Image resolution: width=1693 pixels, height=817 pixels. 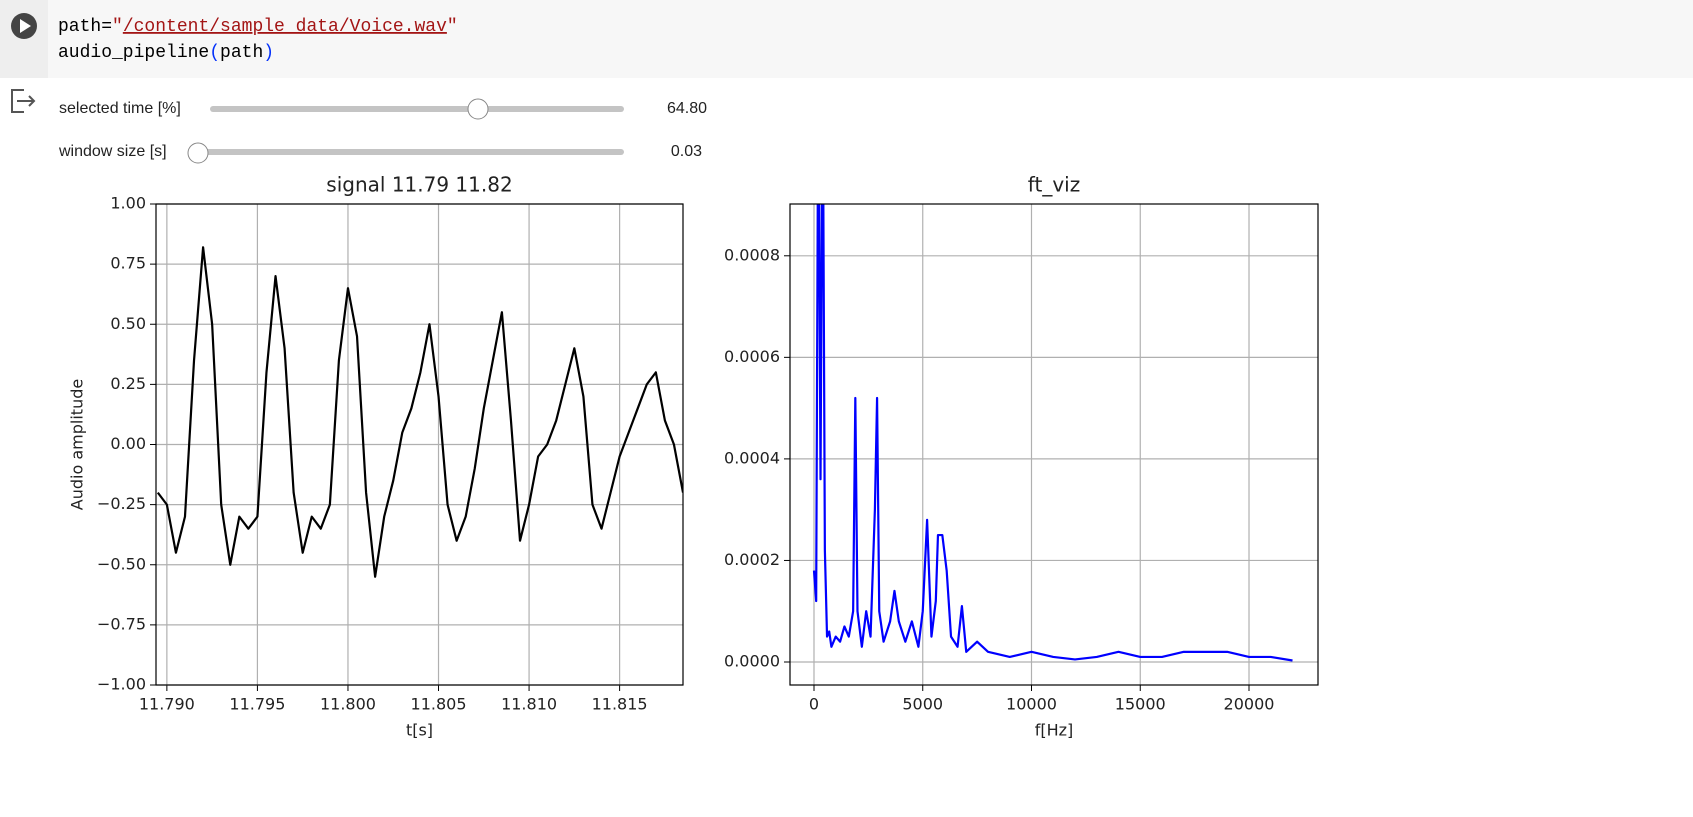 I want to click on x-tick-label: 10000, so click(x=1031, y=704).